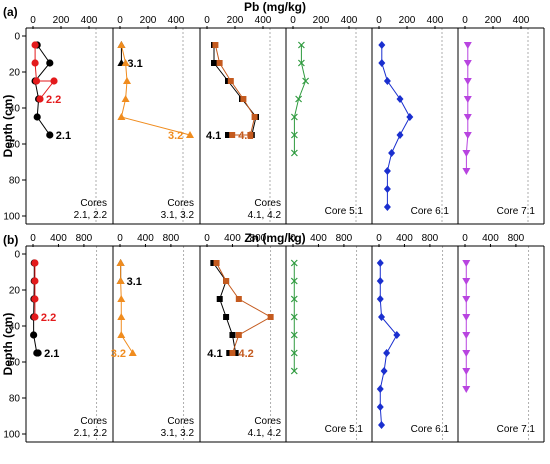 The image size is (550, 464). What do you see at coordinates (214, 354) in the screenshot?
I see `series-label: 4.1` at bounding box center [214, 354].